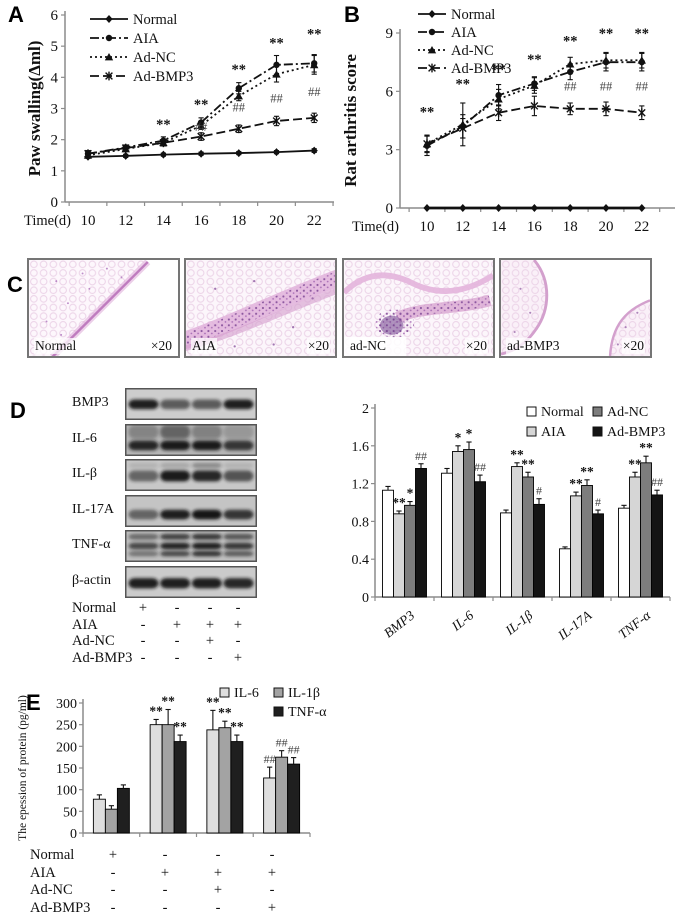 The width and height of the screenshot is (679, 916). What do you see at coordinates (125, 221) in the screenshot?
I see `svg-text: 12` at bounding box center [125, 221].